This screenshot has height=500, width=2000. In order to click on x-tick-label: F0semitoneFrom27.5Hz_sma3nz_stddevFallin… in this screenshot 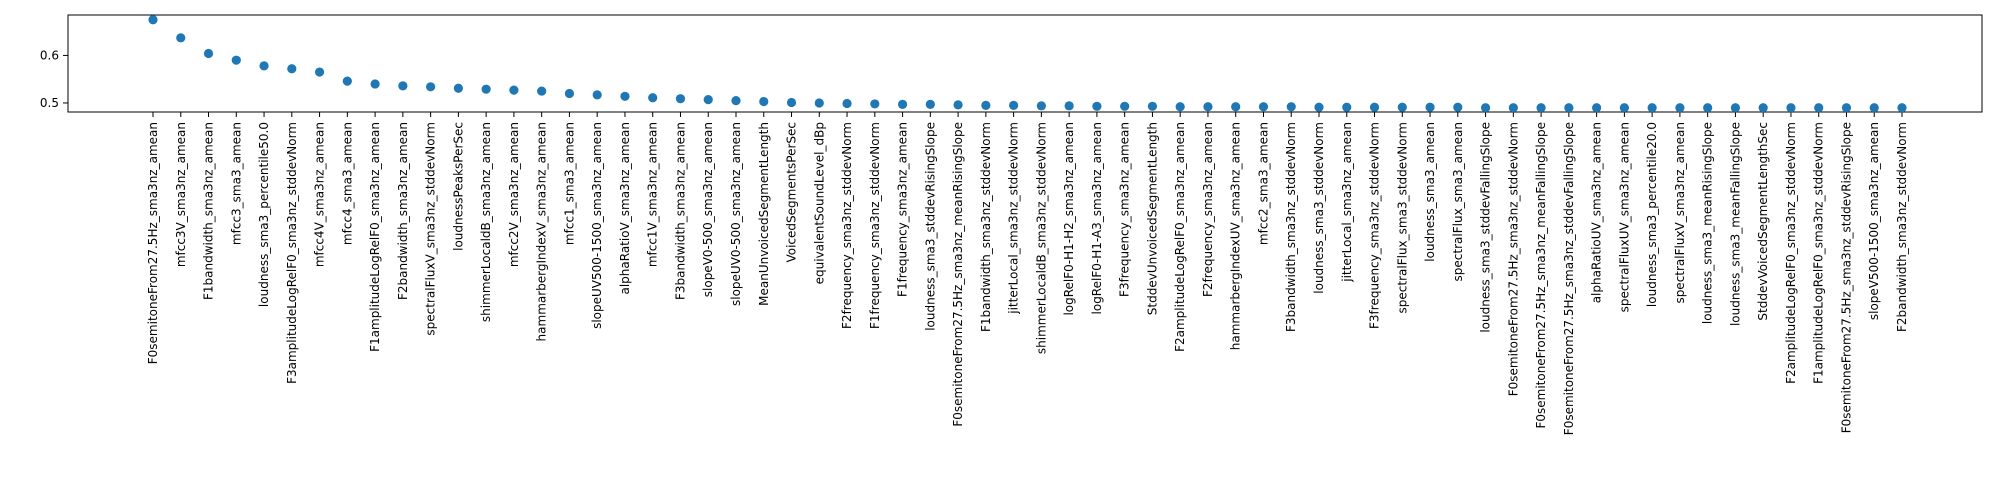, I will do `click(1569, 278)`.